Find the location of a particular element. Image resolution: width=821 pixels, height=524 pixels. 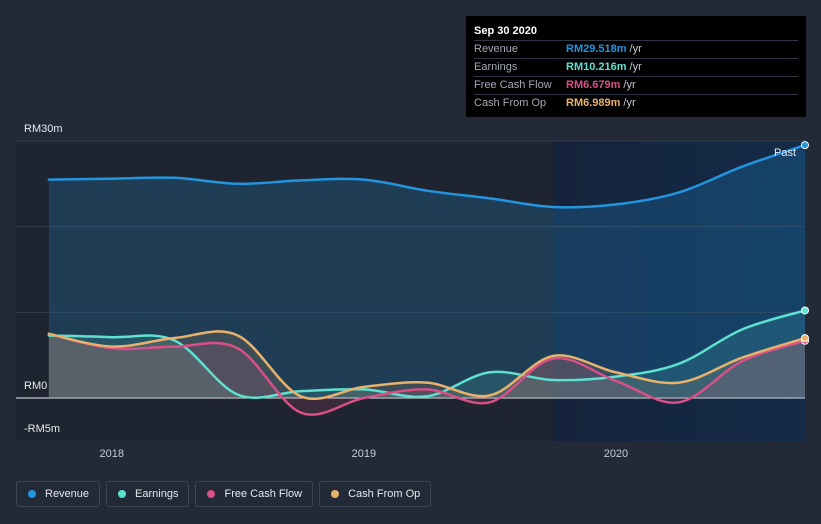

tooltip-date: Sep 30 2020 is located at coordinates (505, 31).